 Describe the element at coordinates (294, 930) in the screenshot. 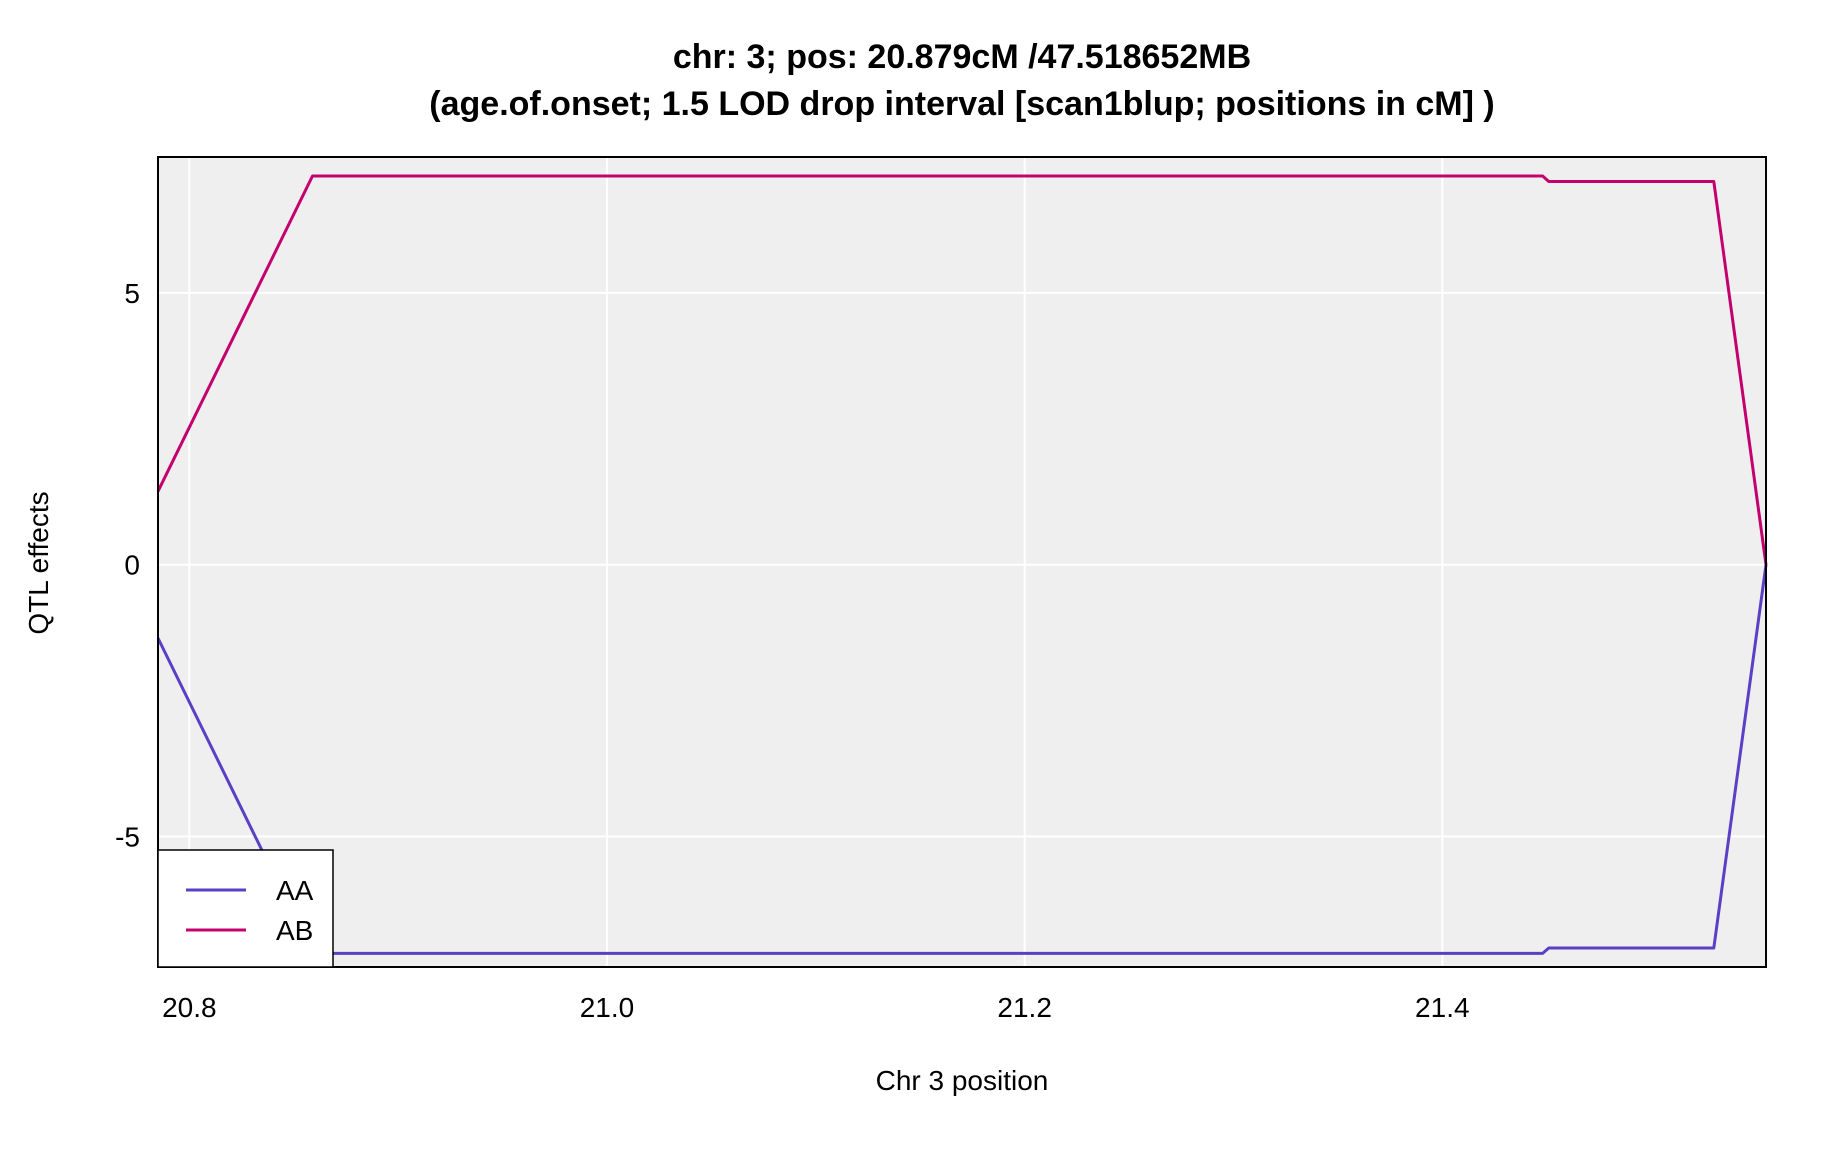

I see `legend-label-ab: AB` at that location.